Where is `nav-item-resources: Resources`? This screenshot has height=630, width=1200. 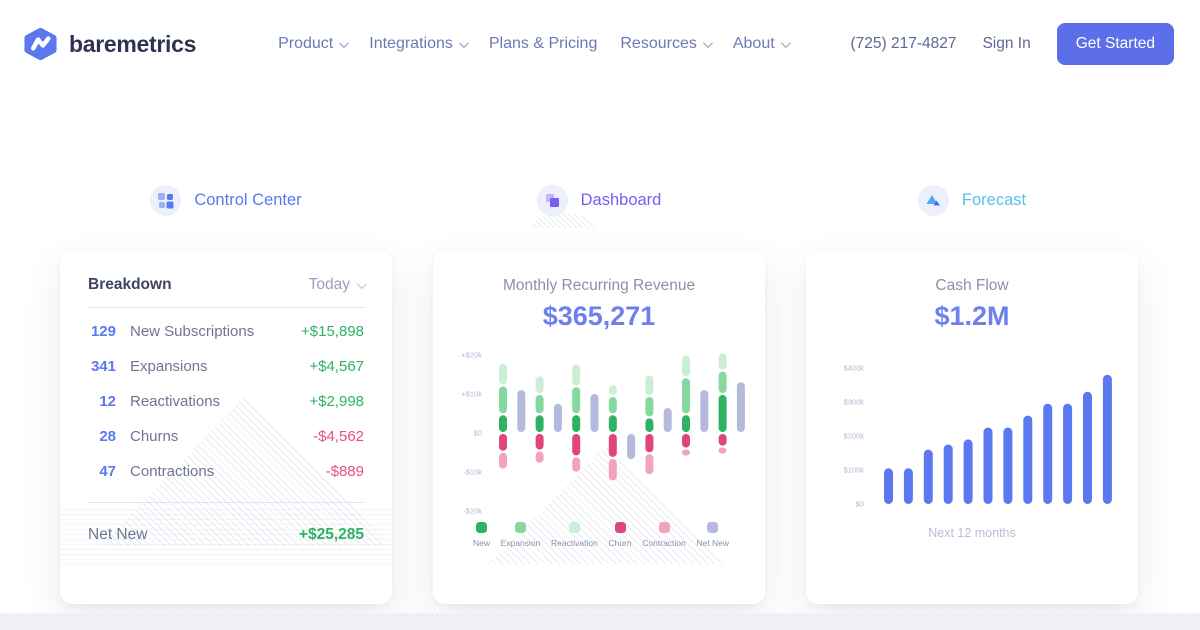
nav-item-resources: Resources is located at coordinates (666, 44).